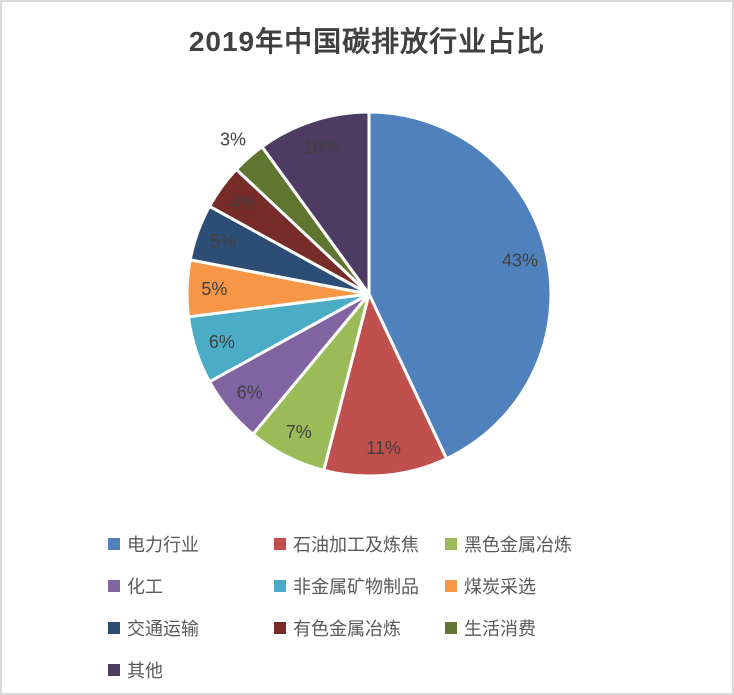 The height and width of the screenshot is (695, 734). What do you see at coordinates (347, 628) in the screenshot?
I see `legend-label: 有色金属冶炼` at bounding box center [347, 628].